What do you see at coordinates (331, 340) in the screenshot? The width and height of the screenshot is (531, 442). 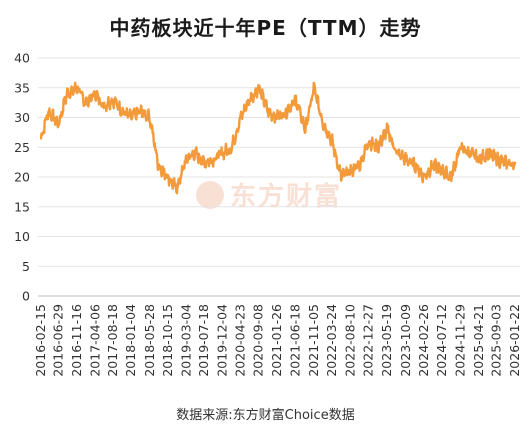 I see `x-tick-label: 2022-03-24` at bounding box center [331, 340].